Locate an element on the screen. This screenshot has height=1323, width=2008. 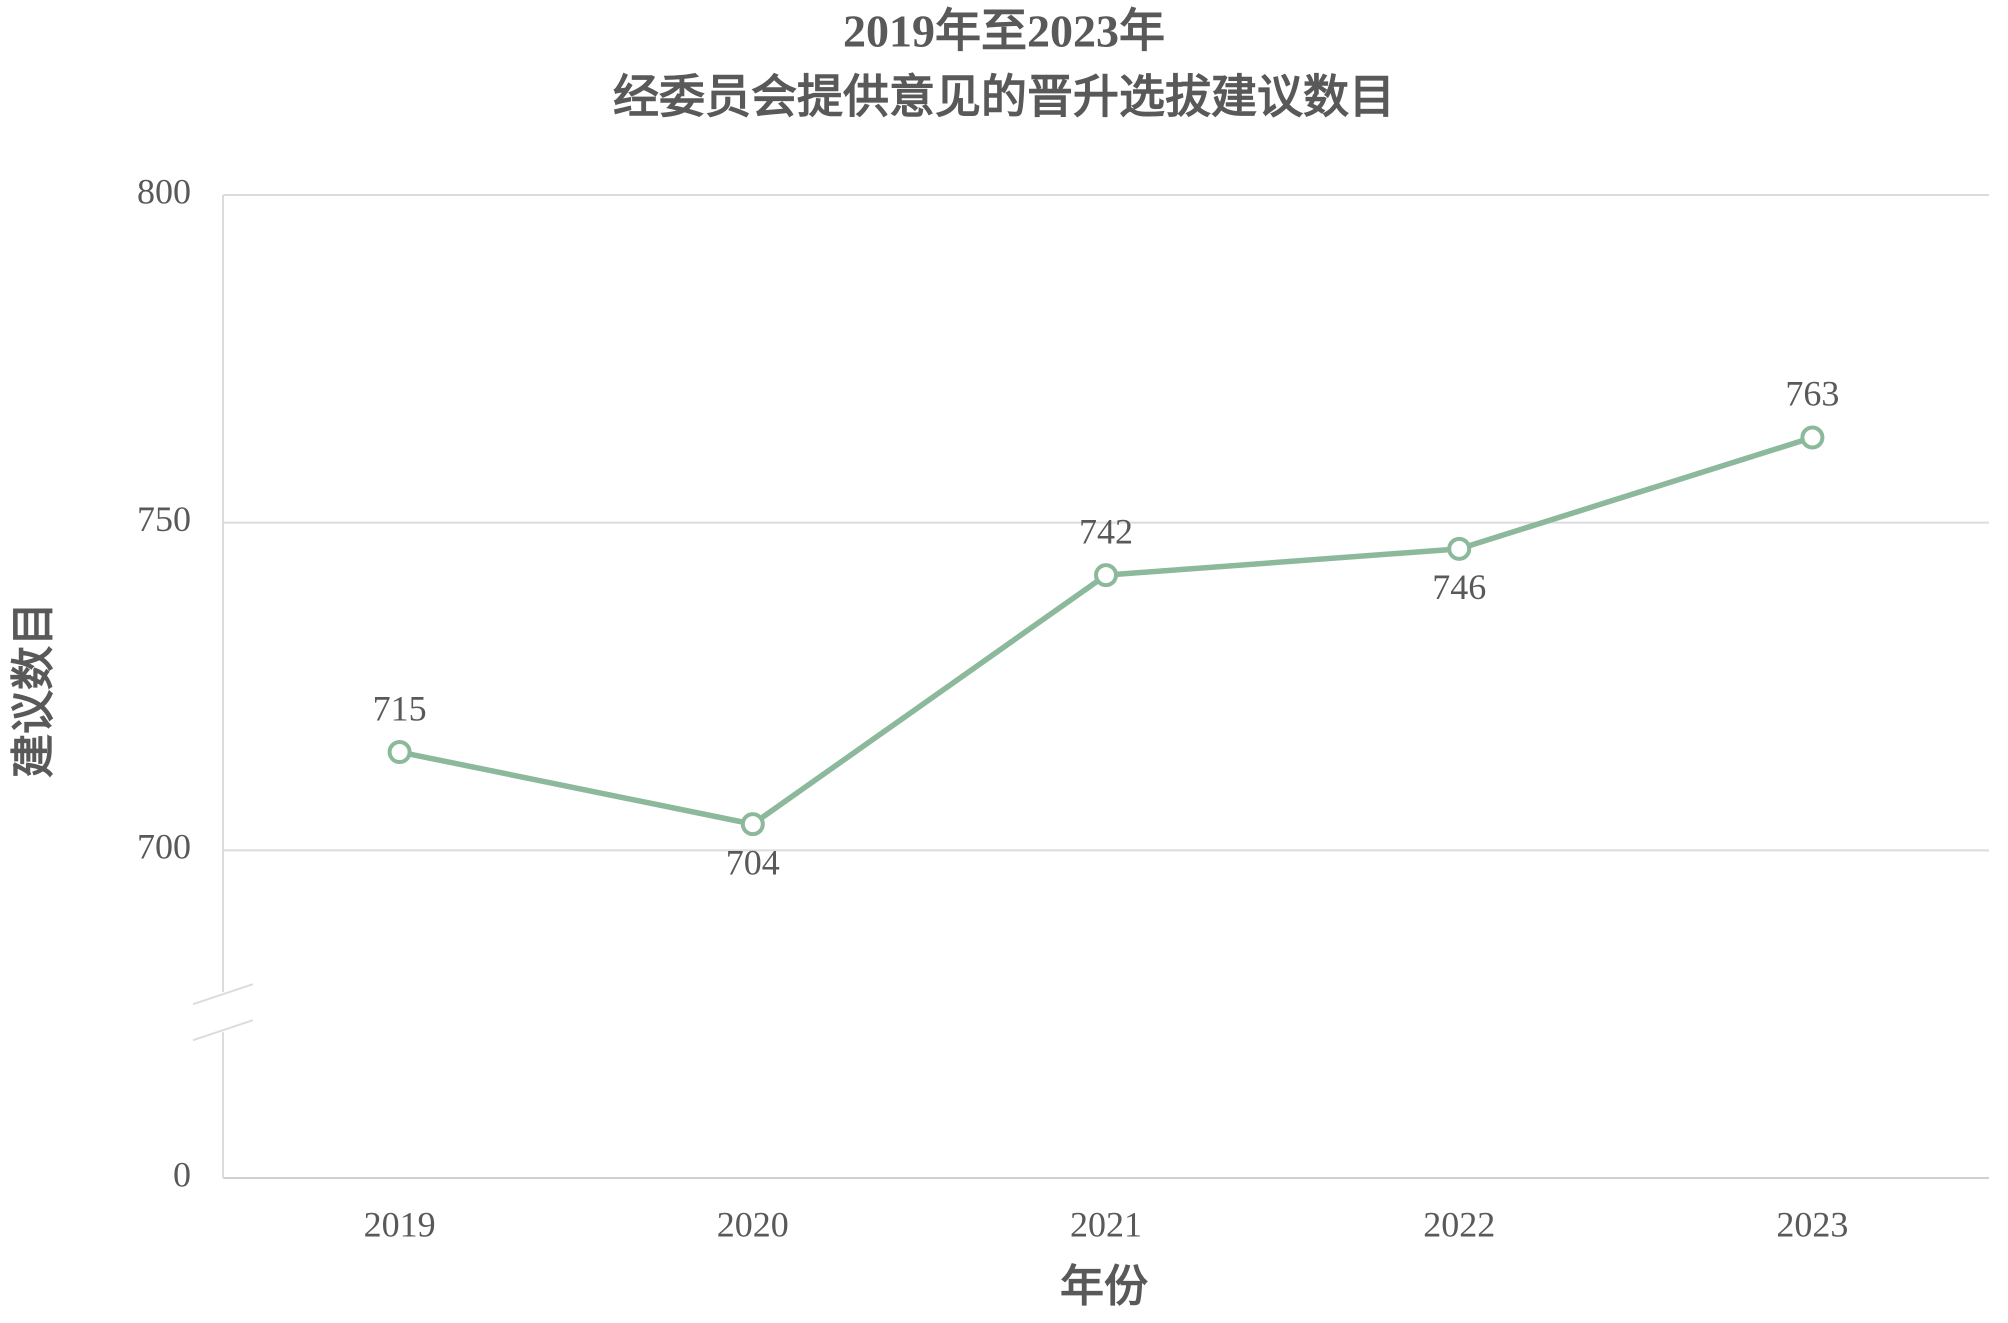
x-tick-label: 2022 is located at coordinates (1459, 1224).